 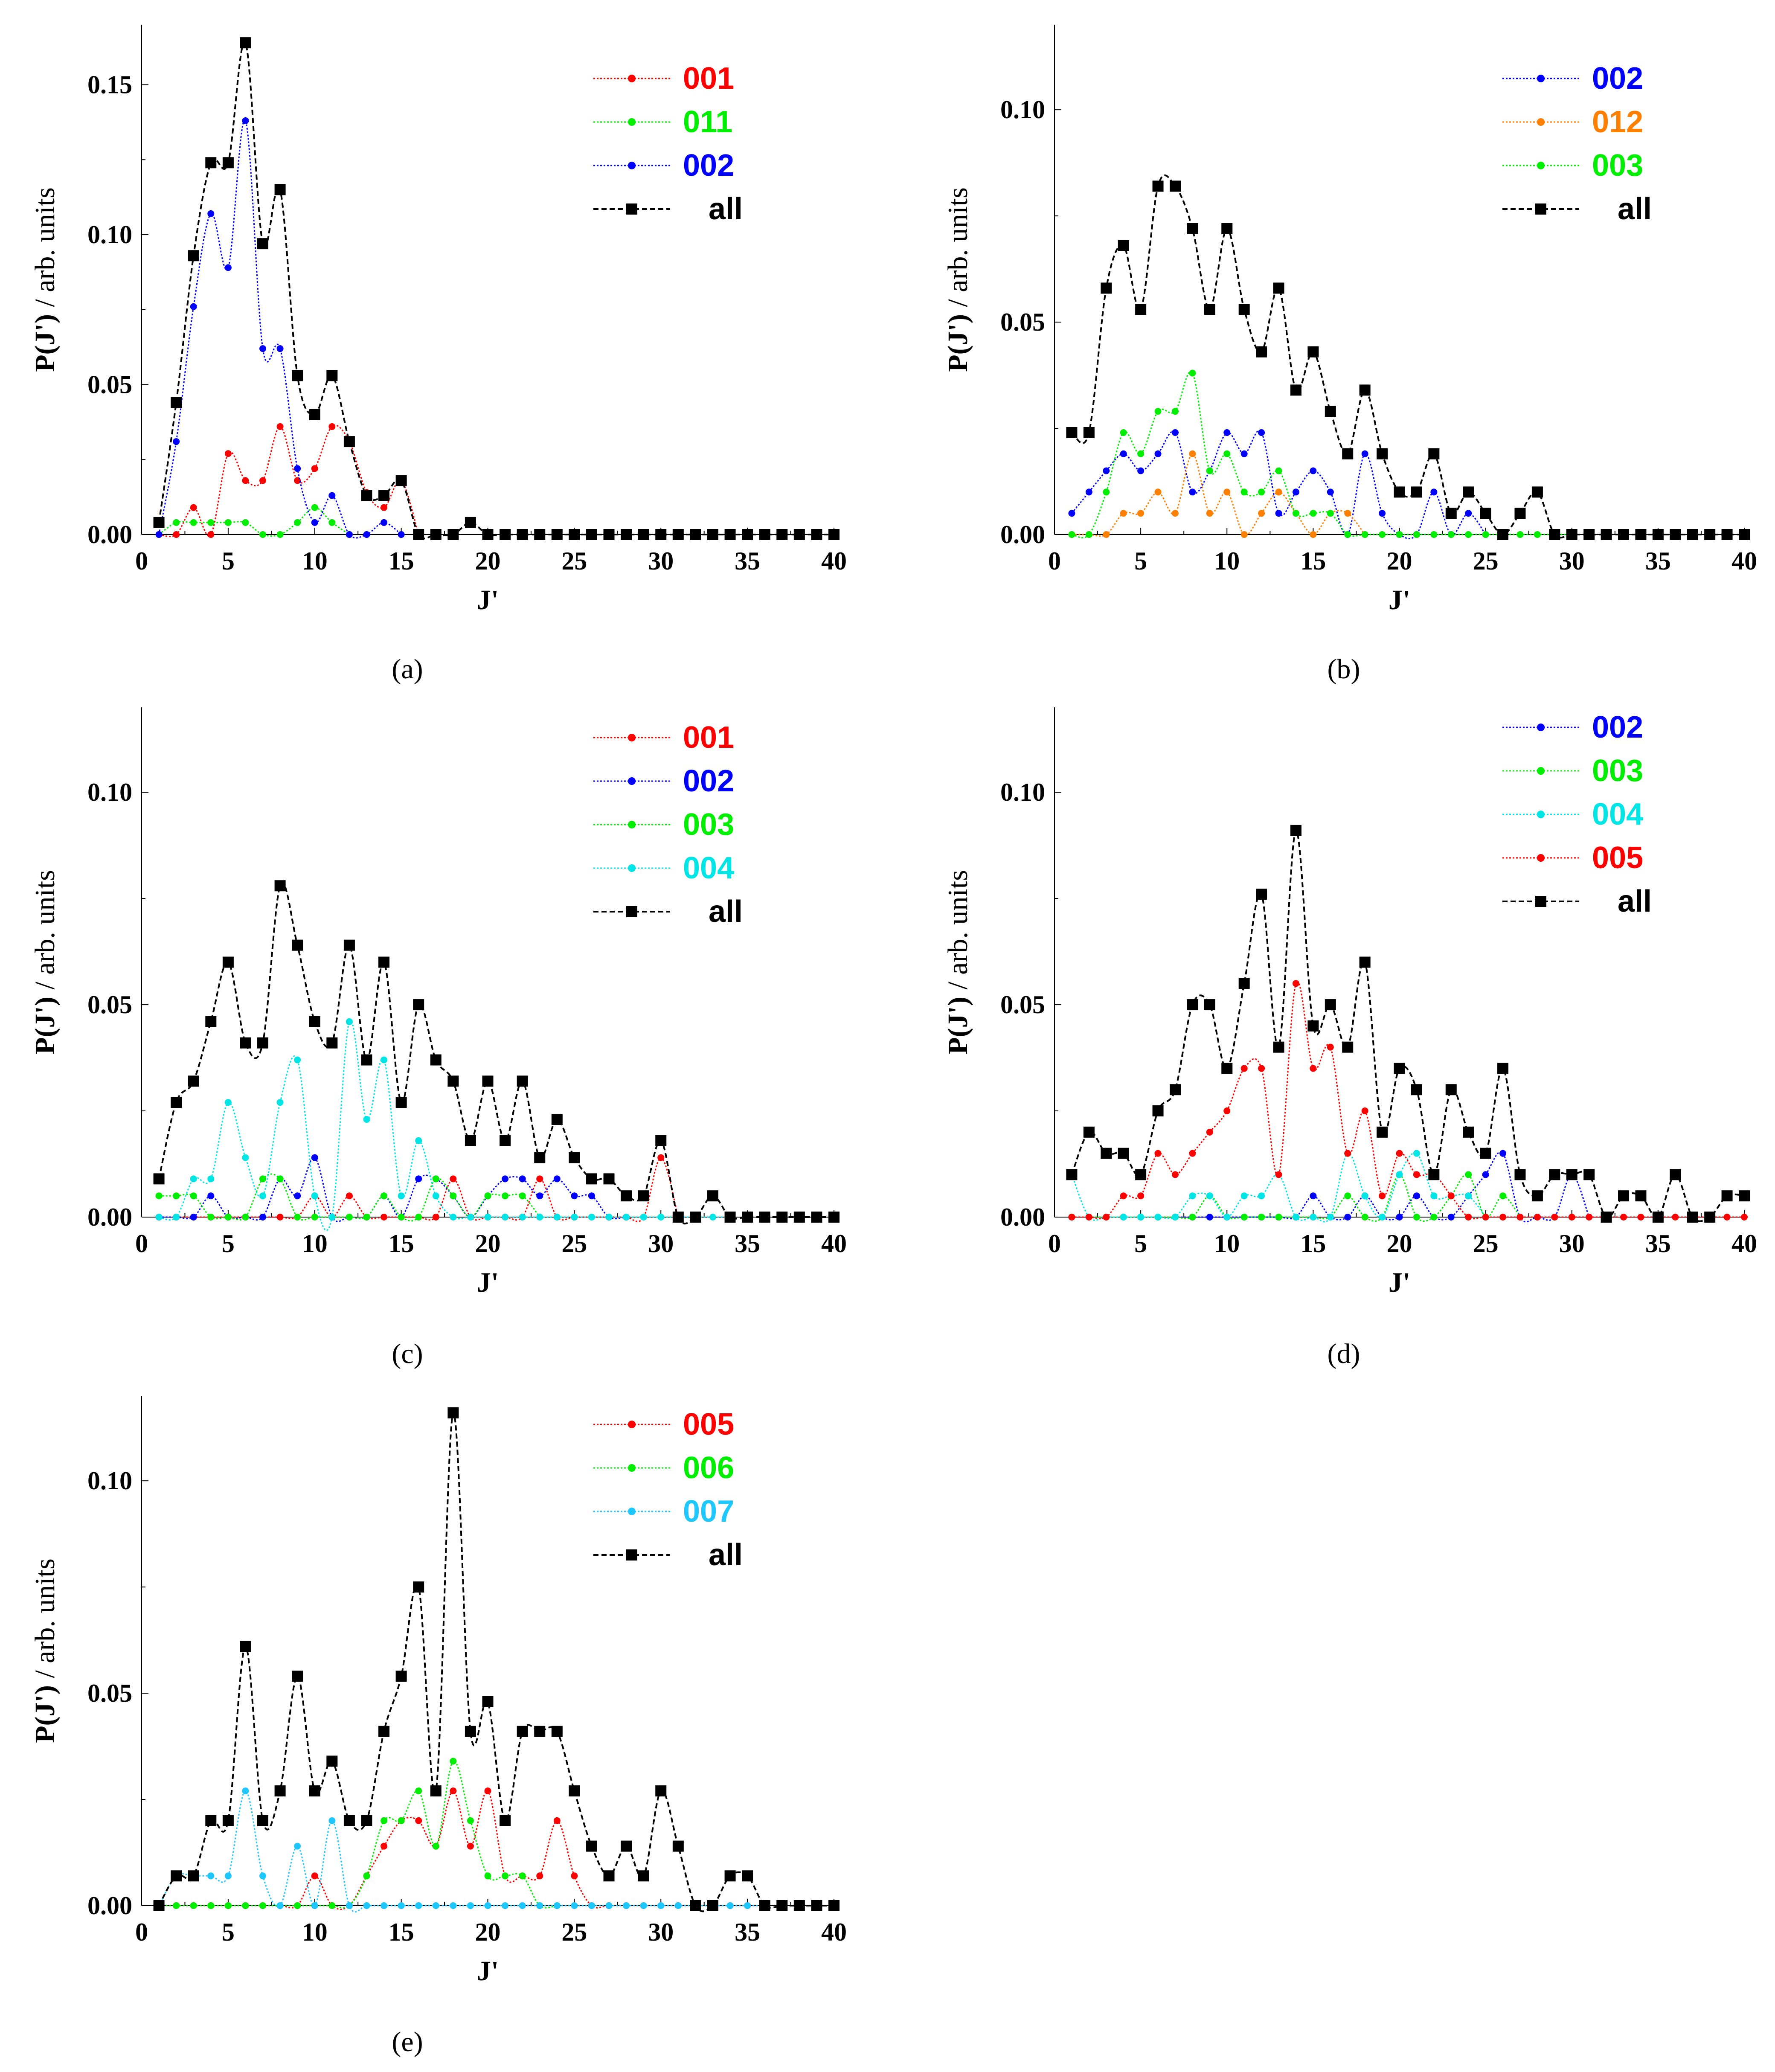 What do you see at coordinates (109, 85) in the screenshot?
I see `y-tick-label: 0.15` at bounding box center [109, 85].